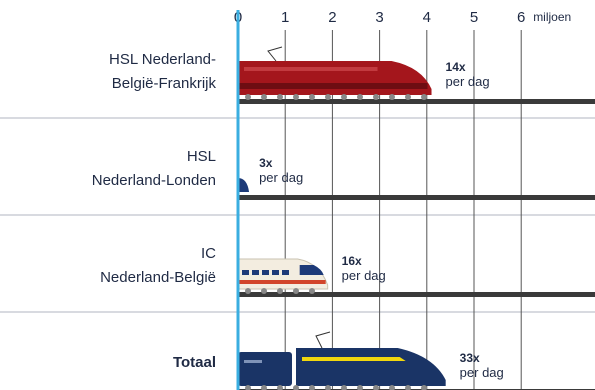 This screenshot has height=390, width=595. I want to click on x-tick-label: 2, so click(332, 17).